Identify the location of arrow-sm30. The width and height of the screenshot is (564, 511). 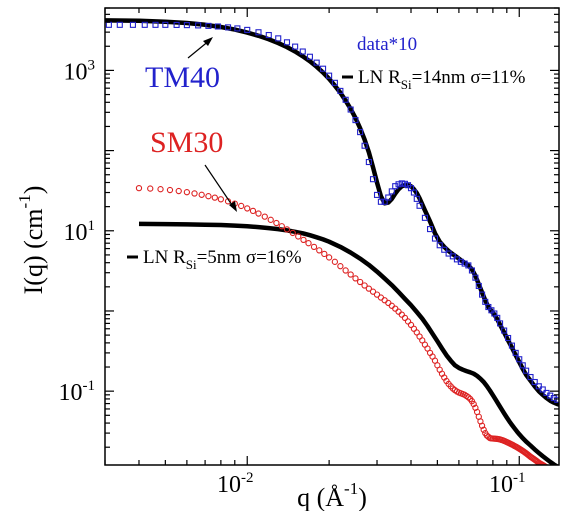
(220, 188).